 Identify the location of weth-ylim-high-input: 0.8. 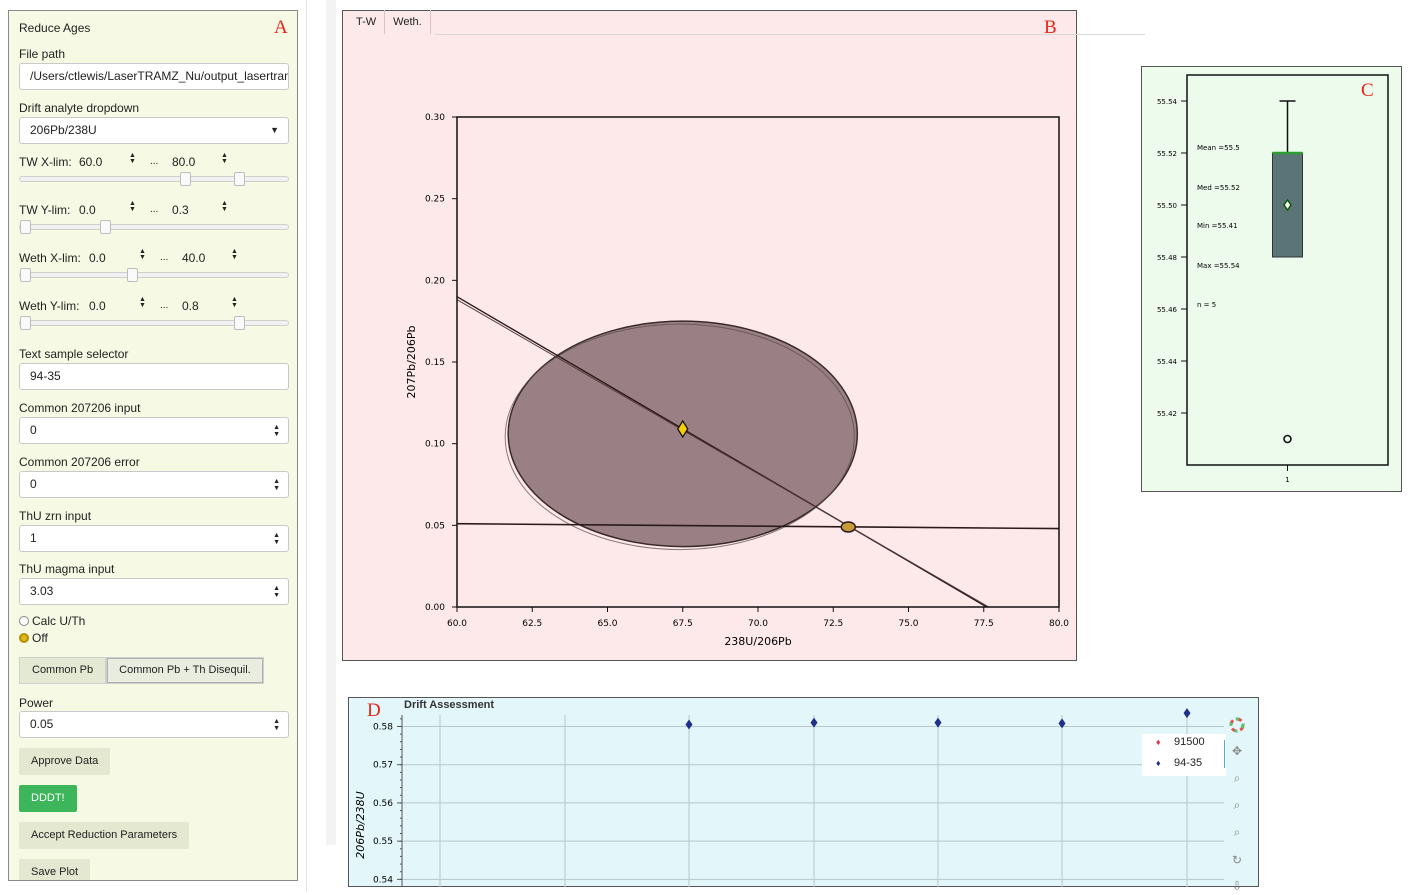
(190, 306).